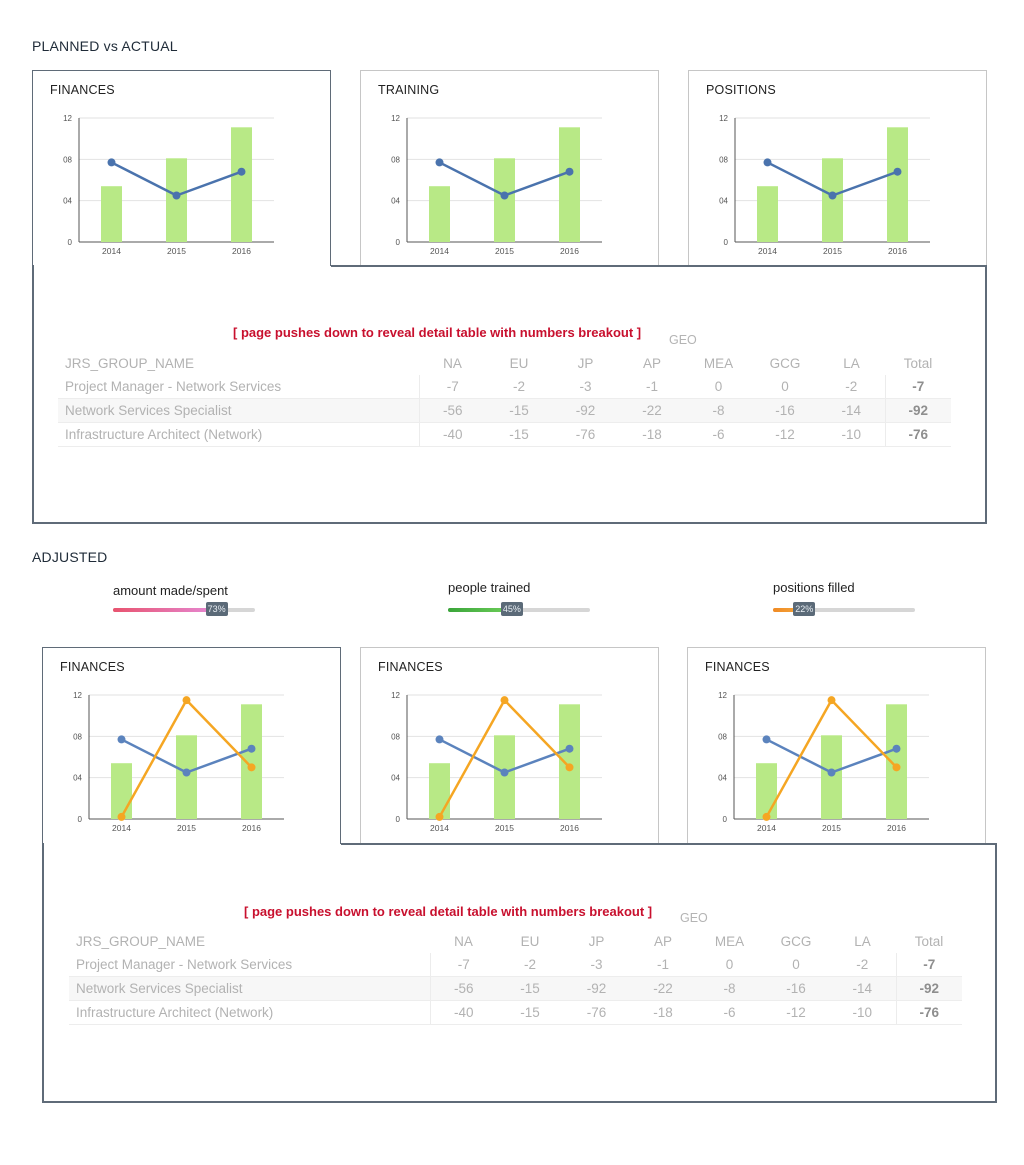  I want to click on column-header: NA, so click(463, 941).